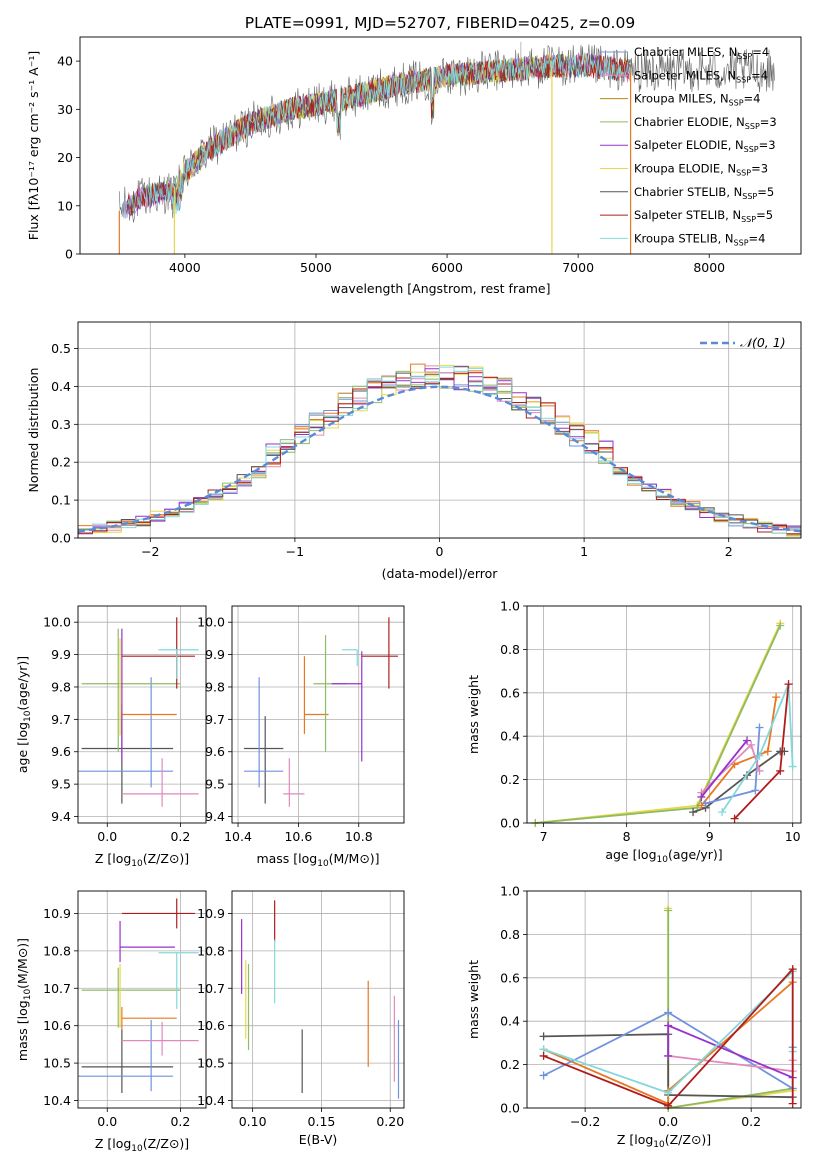  What do you see at coordinates (215, 784) in the screenshot?
I see `y-tick-label: 9.5` at bounding box center [215, 784].